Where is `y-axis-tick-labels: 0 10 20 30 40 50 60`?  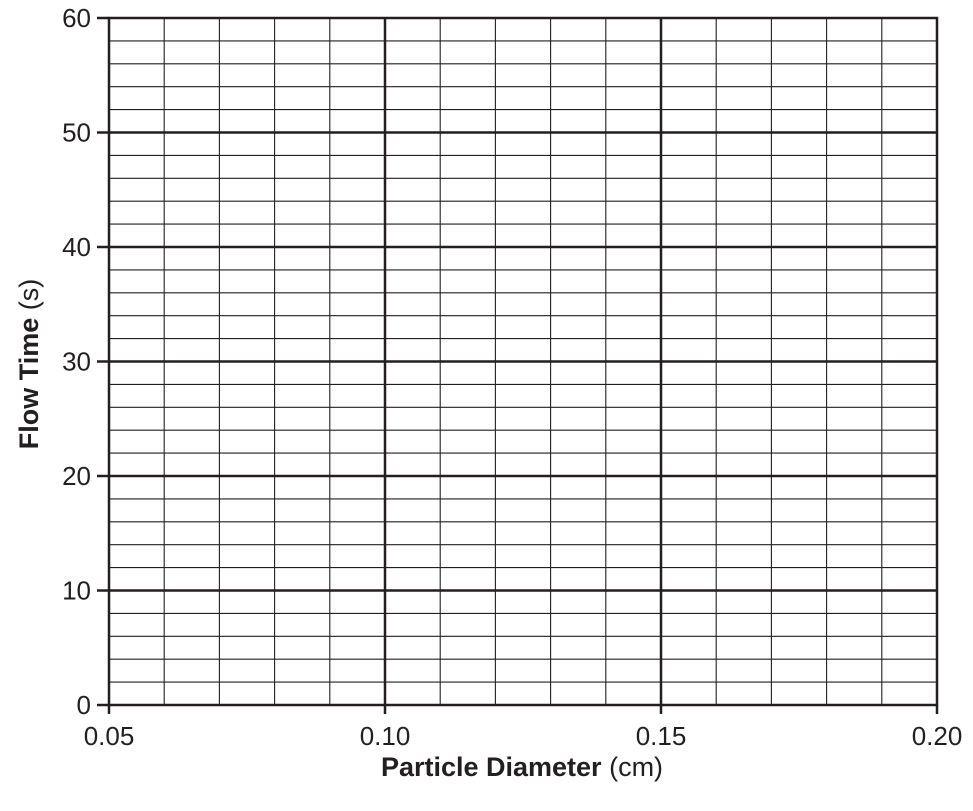 y-axis-tick-labels: 0 10 20 30 40 50 60 is located at coordinates (76, 361).